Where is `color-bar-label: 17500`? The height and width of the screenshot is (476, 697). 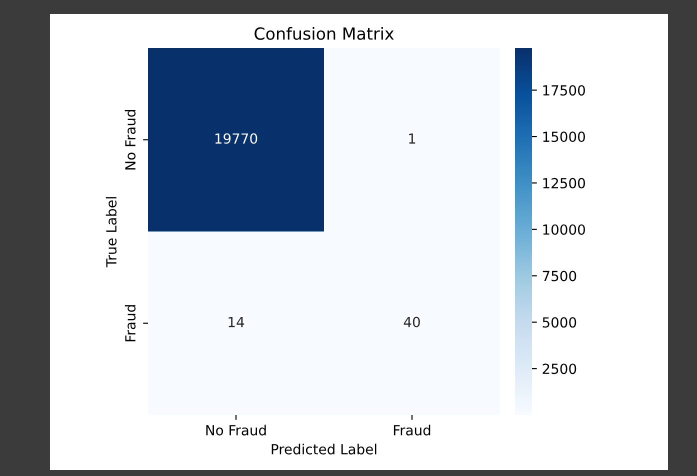
color-bar-label: 17500 is located at coordinates (564, 90).